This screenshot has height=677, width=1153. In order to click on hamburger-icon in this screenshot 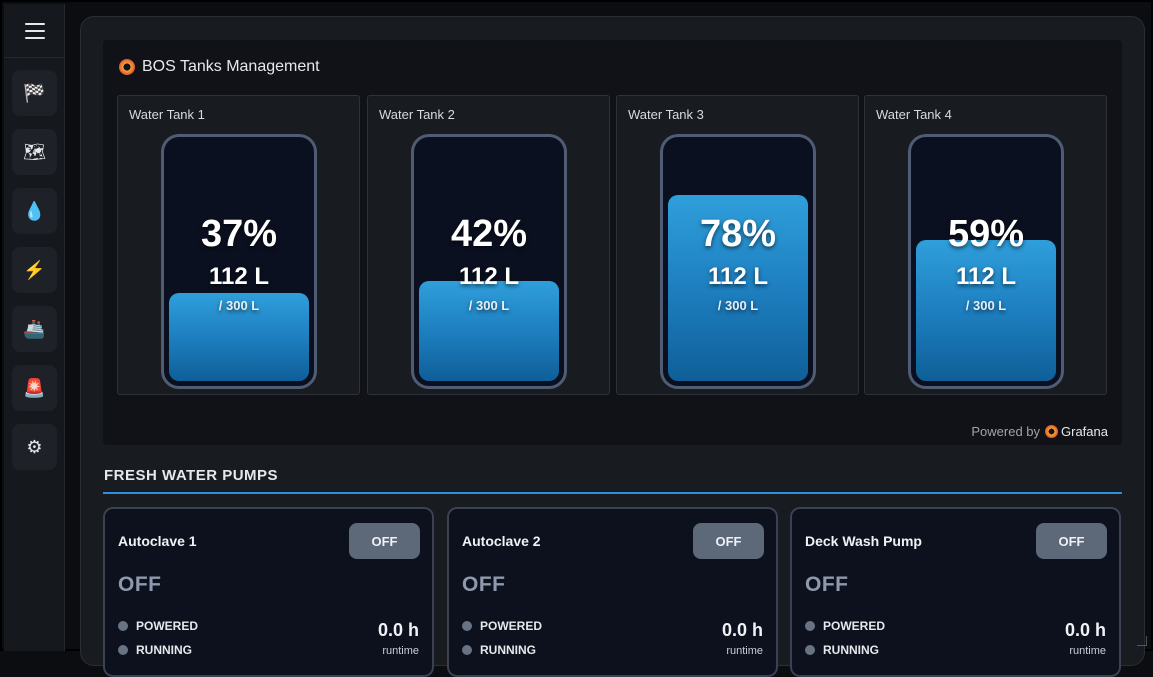, I will do `click(34, 30)`.